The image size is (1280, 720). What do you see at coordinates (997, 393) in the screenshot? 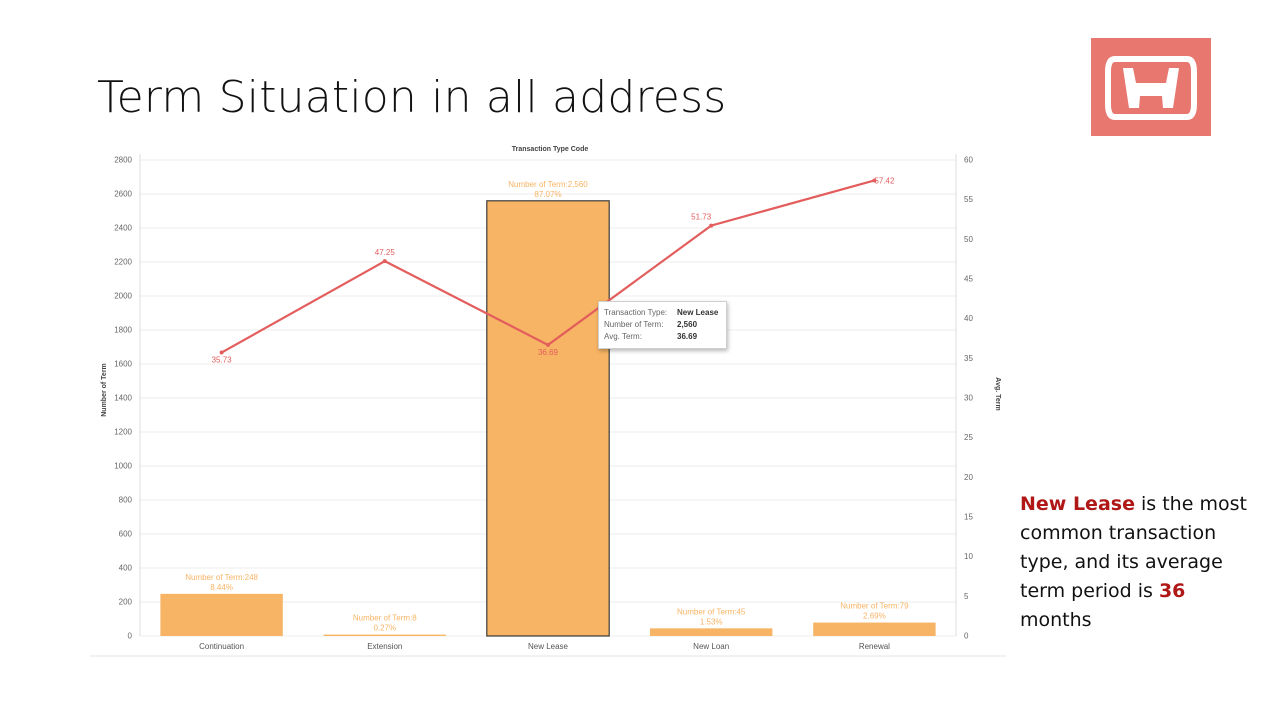
I see `y2-axis-label: Avg. Term` at bounding box center [997, 393].